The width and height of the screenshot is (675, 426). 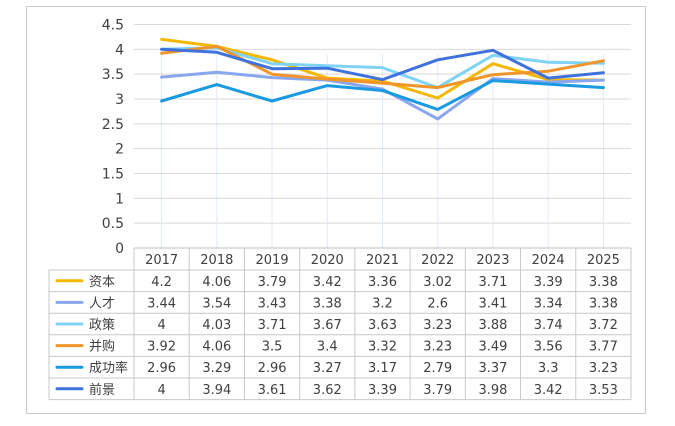 I want to click on table-cell-value: 3.61, so click(x=272, y=390).